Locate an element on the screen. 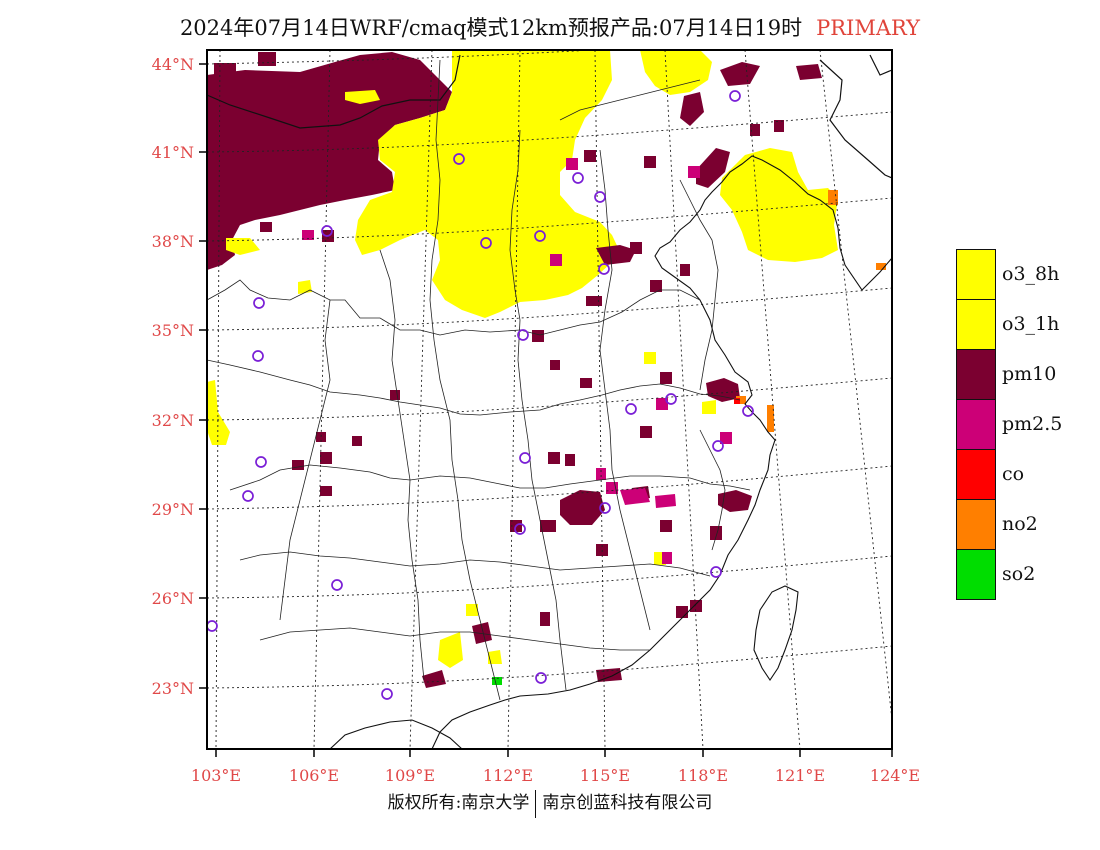 This screenshot has height=850, width=1100. lon-label-112: 112°E is located at coordinates (508, 775).